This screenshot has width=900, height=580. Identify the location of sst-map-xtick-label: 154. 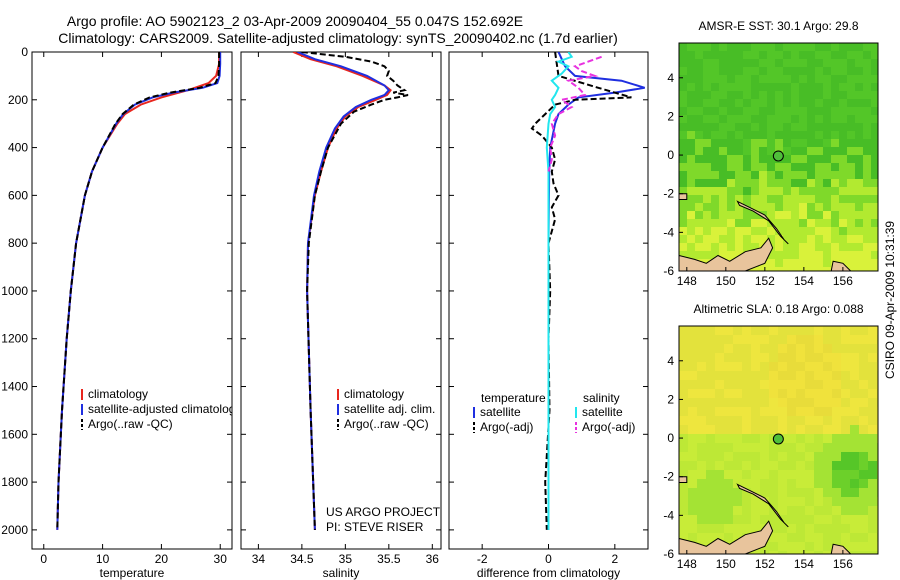
(804, 281).